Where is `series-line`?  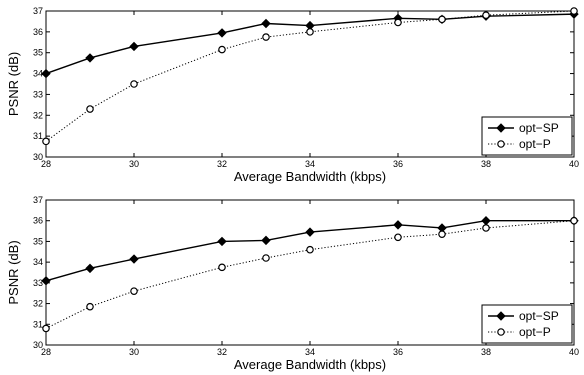 series-line is located at coordinates (309, 251).